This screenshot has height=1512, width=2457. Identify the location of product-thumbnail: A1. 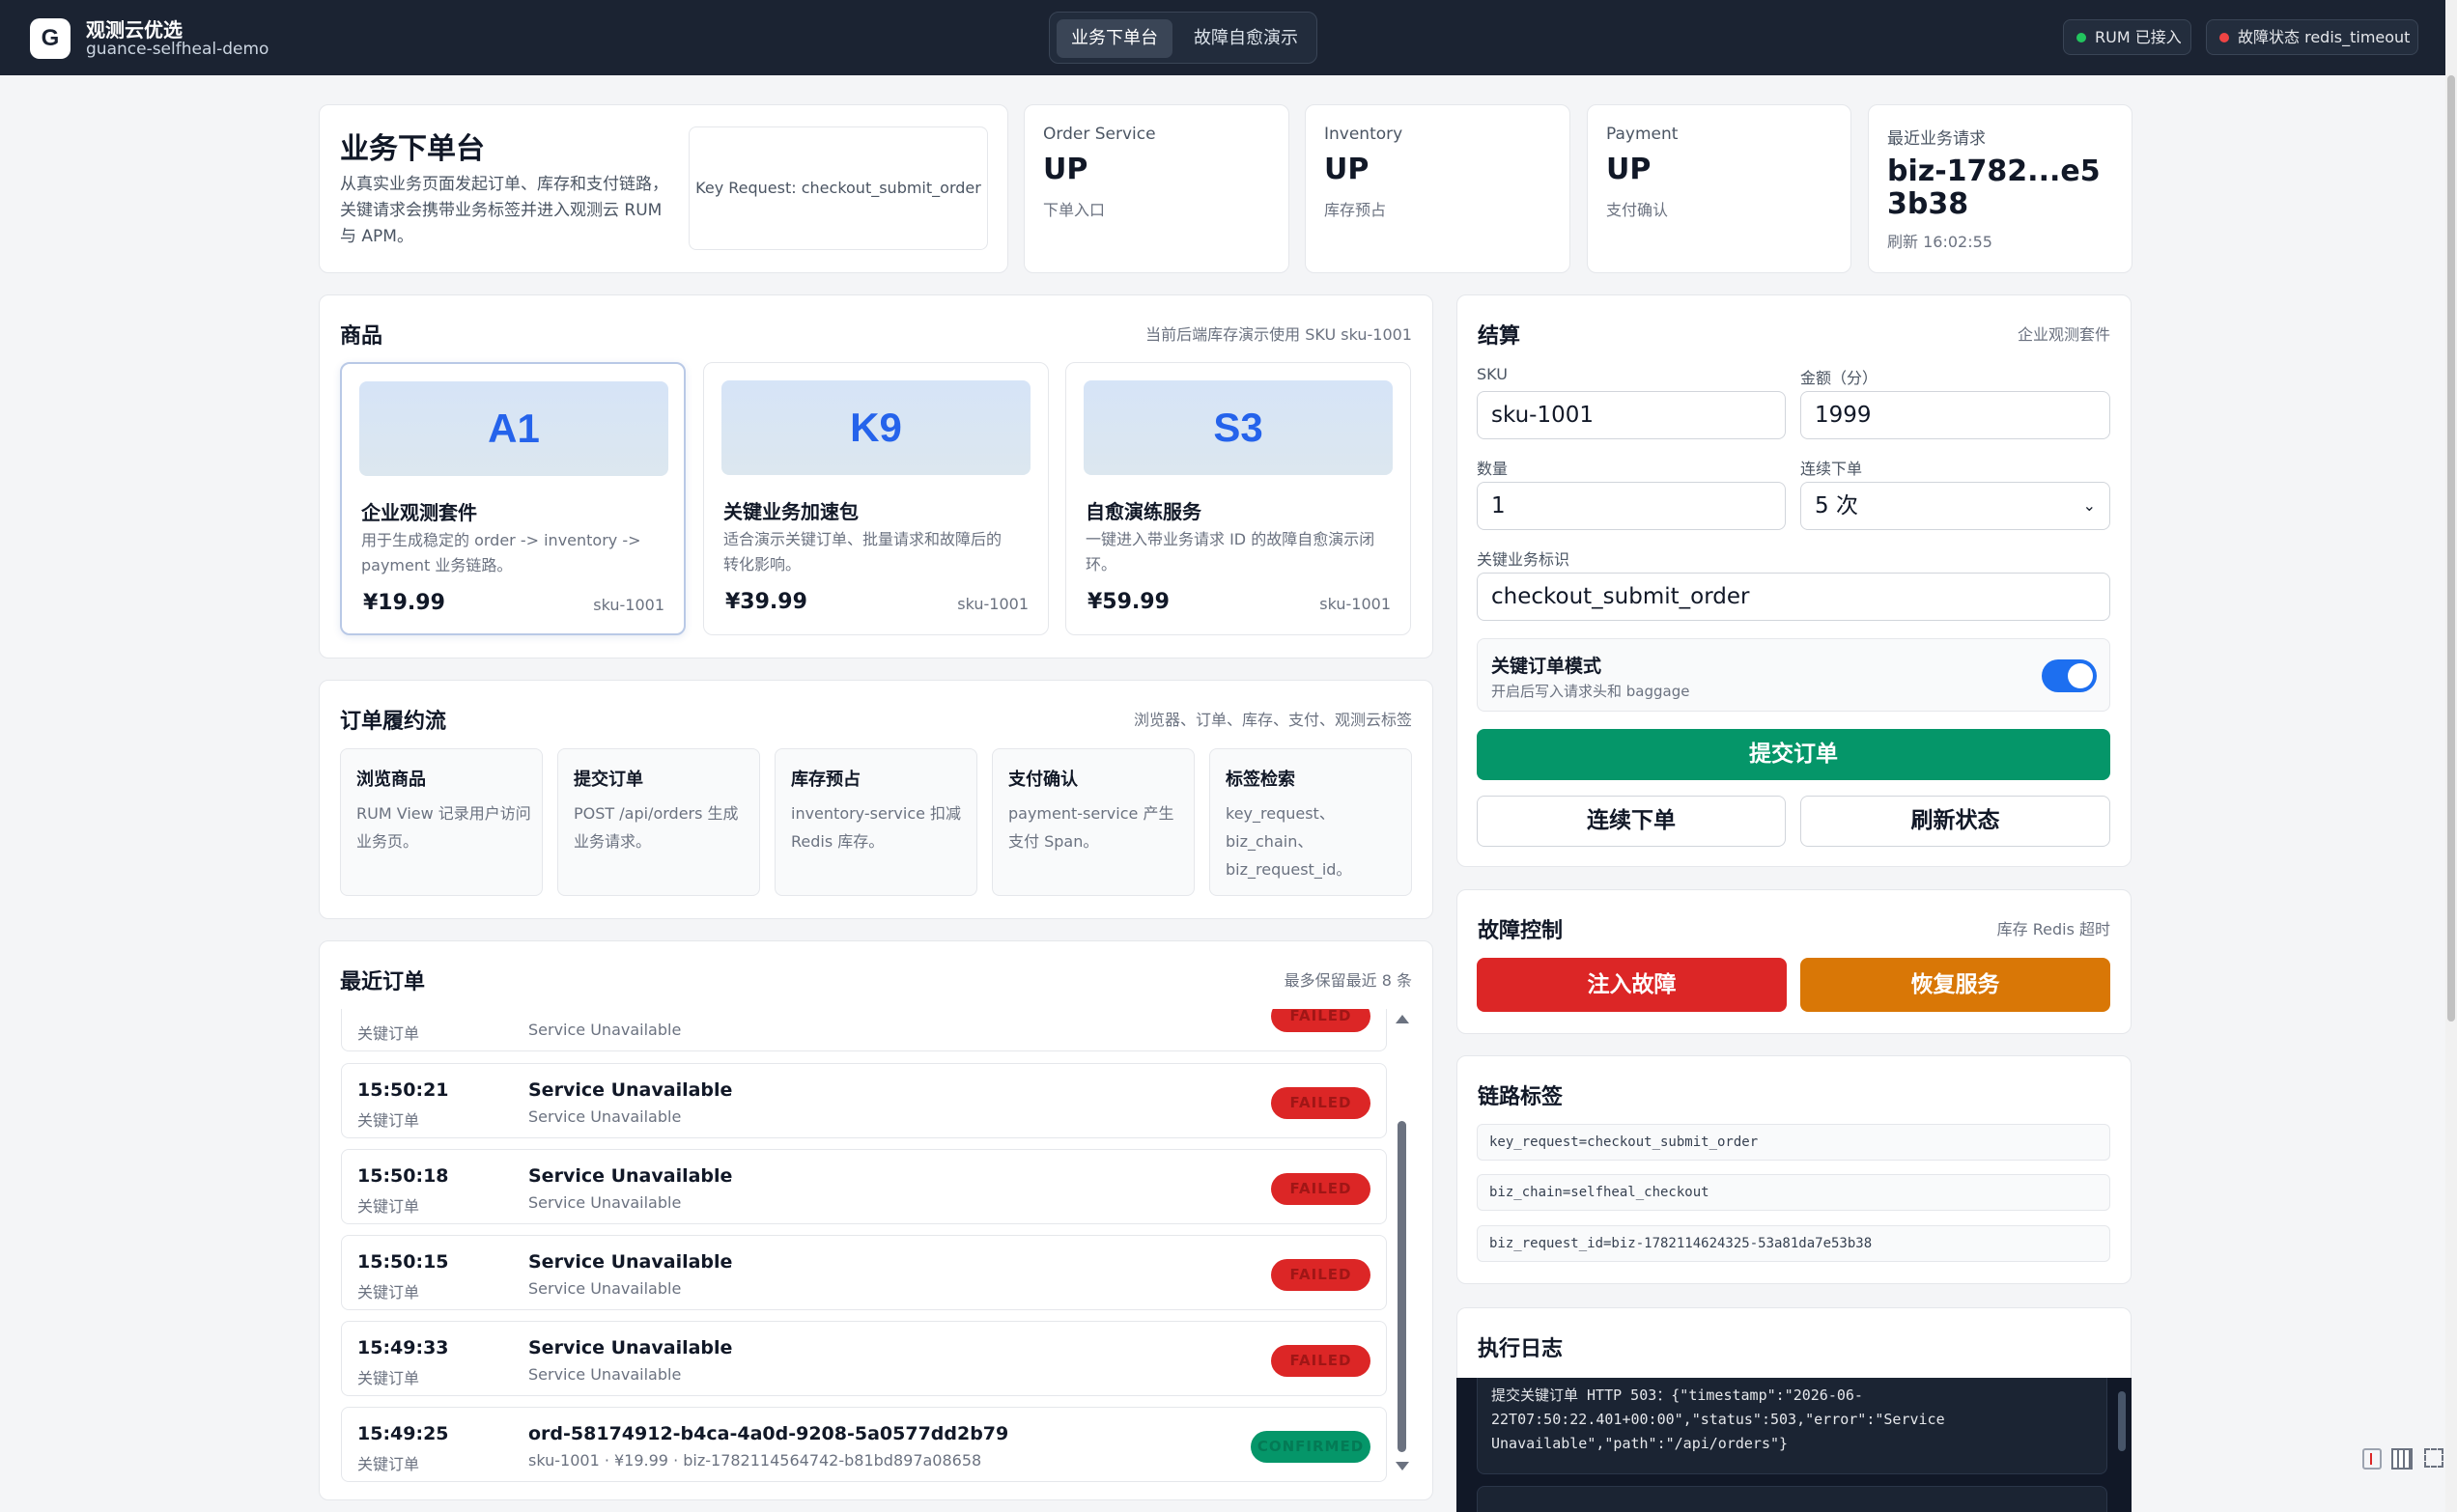
(514, 429).